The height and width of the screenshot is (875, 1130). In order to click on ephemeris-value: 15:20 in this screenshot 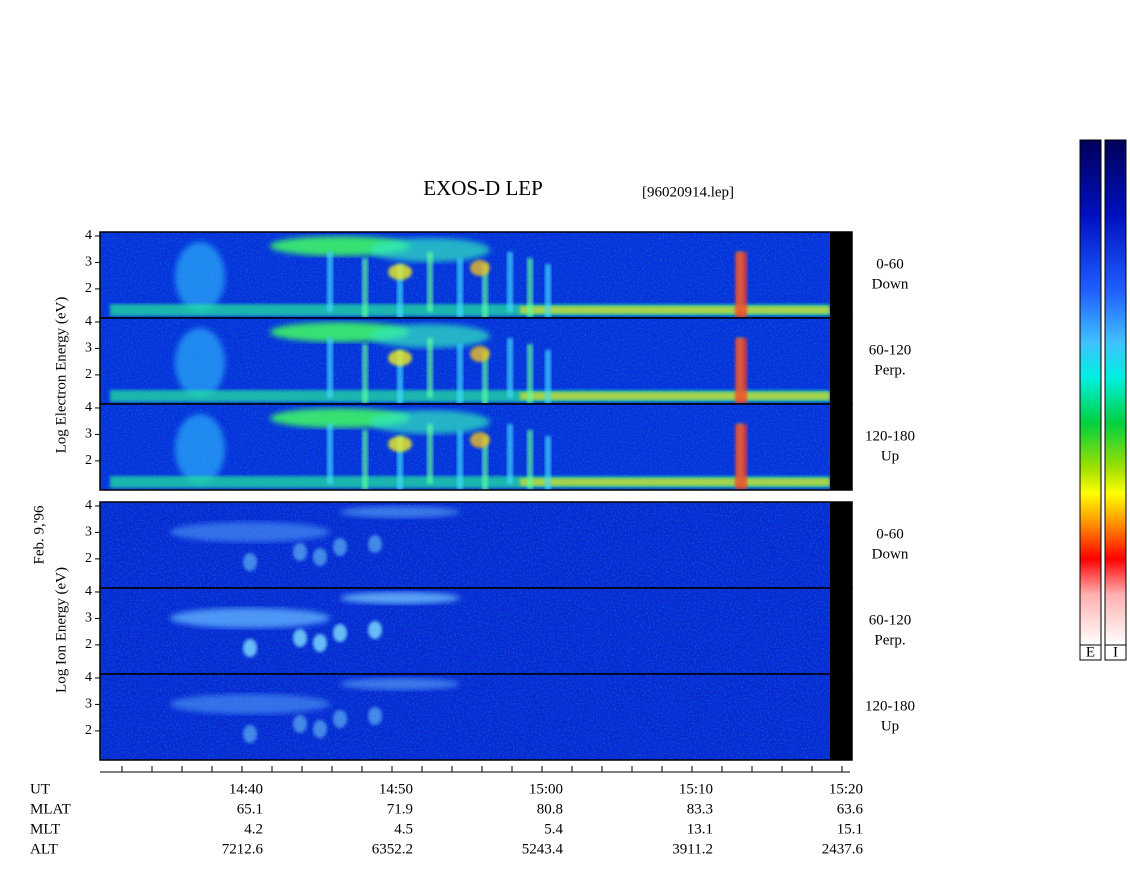, I will do `click(846, 789)`.